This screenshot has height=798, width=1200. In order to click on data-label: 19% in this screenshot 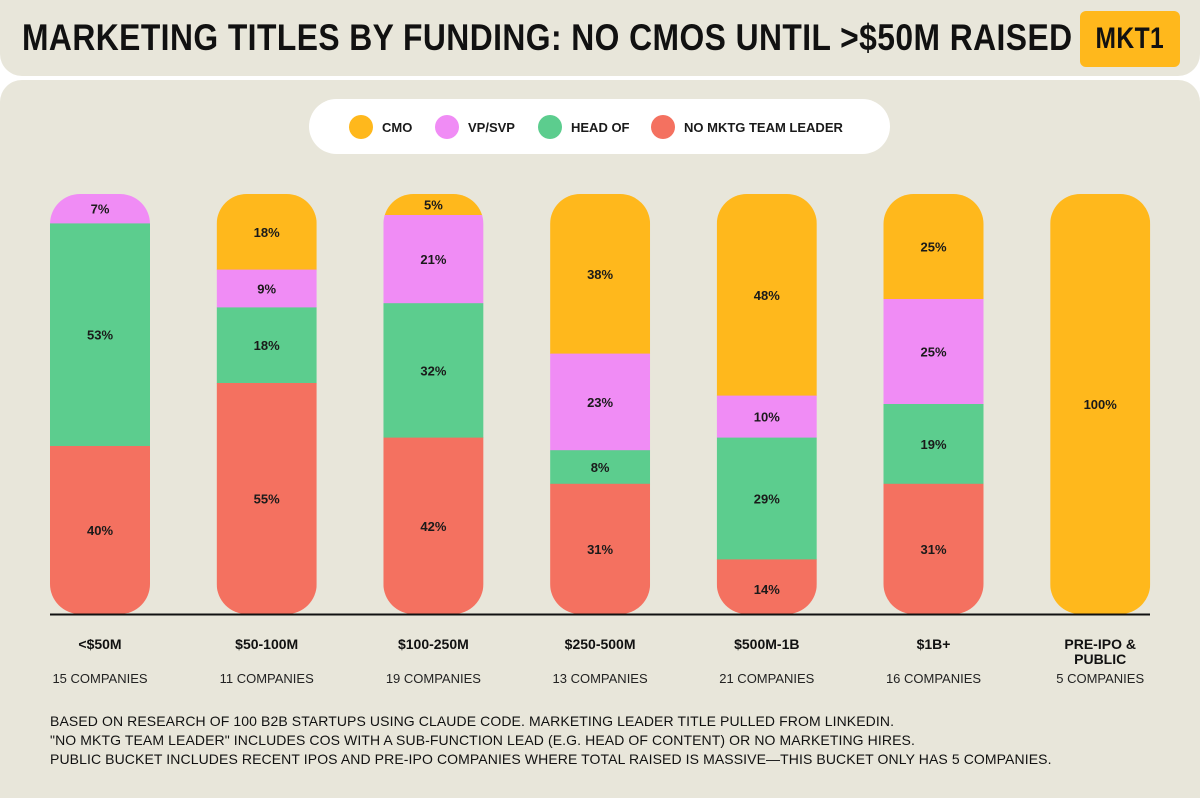, I will do `click(933, 444)`.